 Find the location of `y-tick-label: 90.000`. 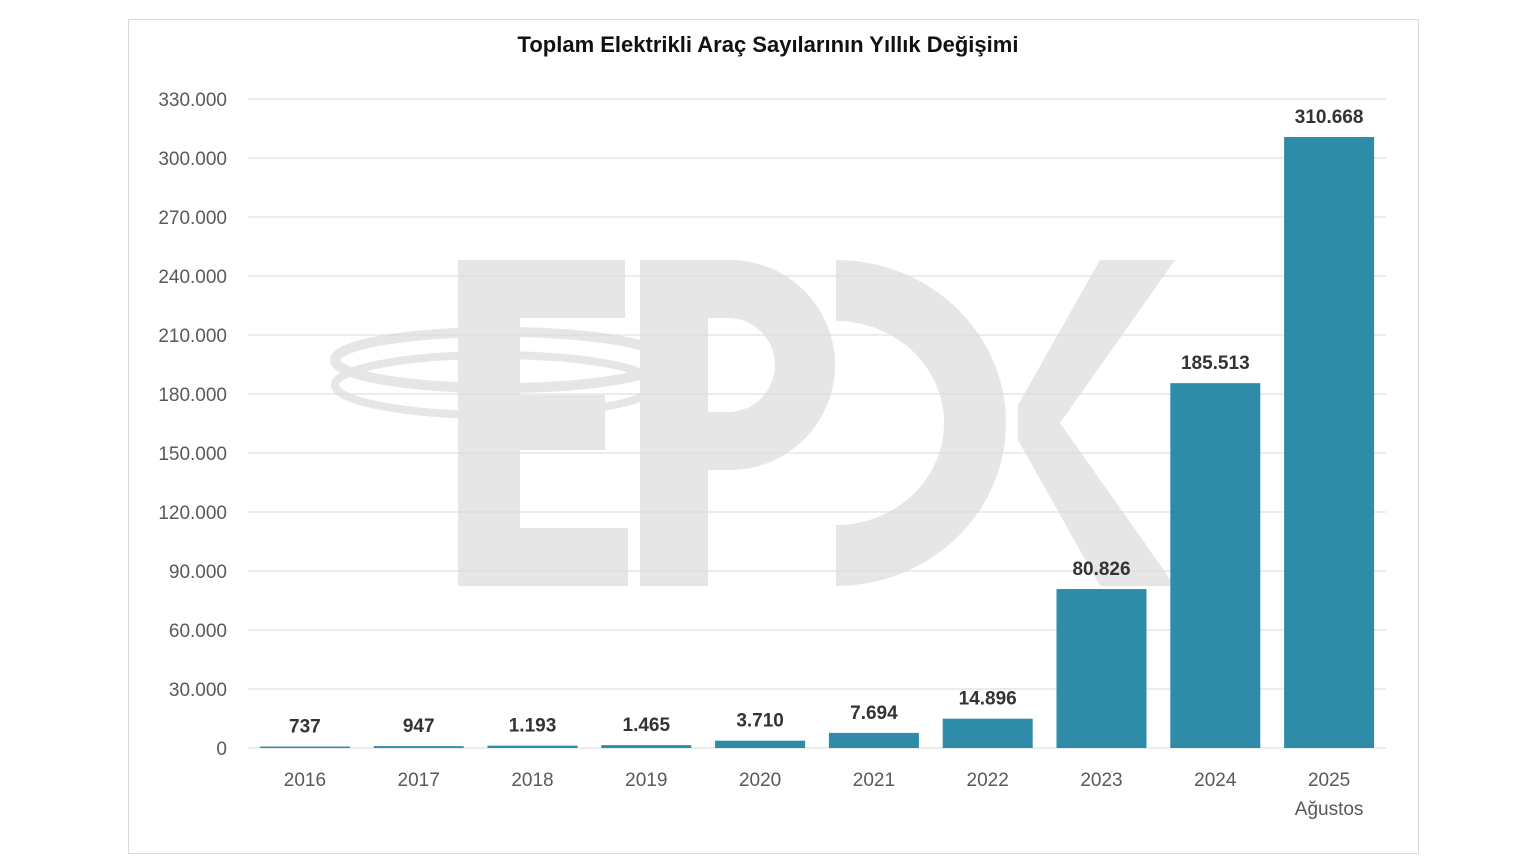

y-tick-label: 90.000 is located at coordinates (198, 572).